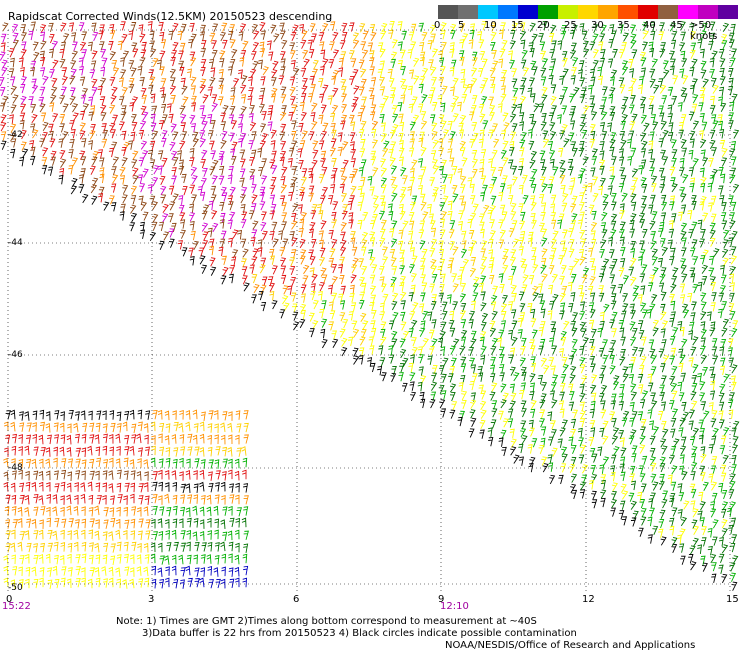 Image resolution: width=740 pixels, height=651 pixels. Describe the element at coordinates (15, 355) in the screenshot. I see `latitude-label: -46` at that location.